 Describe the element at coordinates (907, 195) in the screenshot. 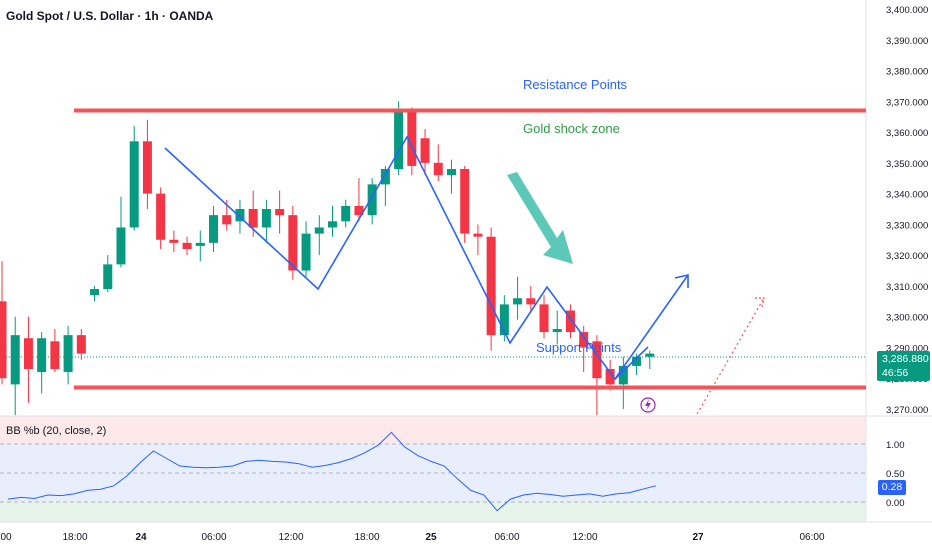

I see `price-tick-label: 3,340.000` at that location.